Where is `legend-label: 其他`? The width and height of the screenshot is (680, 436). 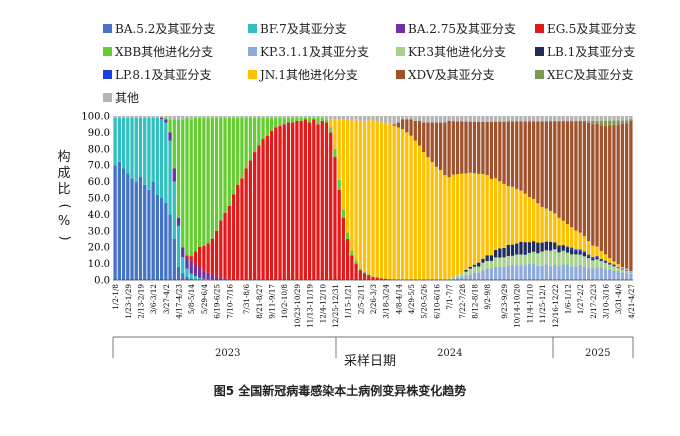 legend-label: 其他 is located at coordinates (127, 98).